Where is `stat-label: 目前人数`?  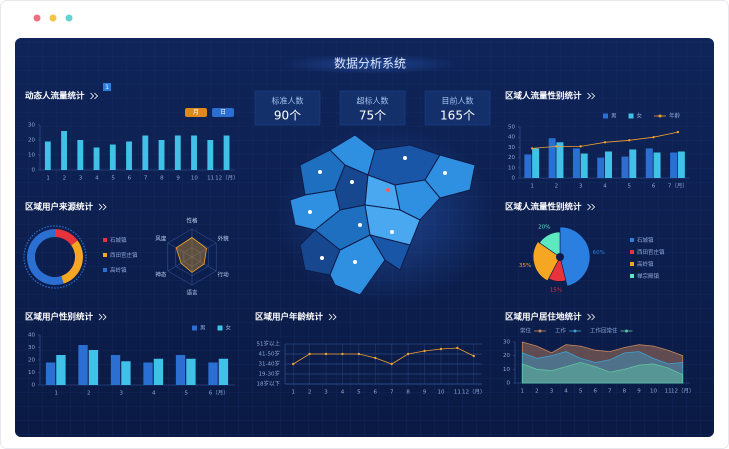
stat-label: 目前人数 is located at coordinates (458, 101).